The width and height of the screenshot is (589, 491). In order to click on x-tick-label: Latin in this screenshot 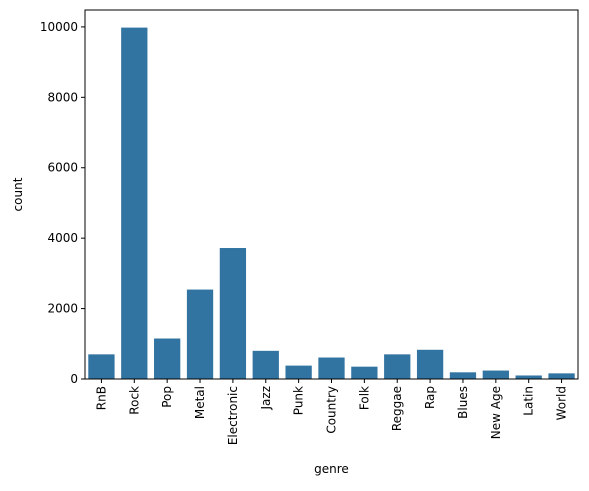, I will do `click(529, 401)`.